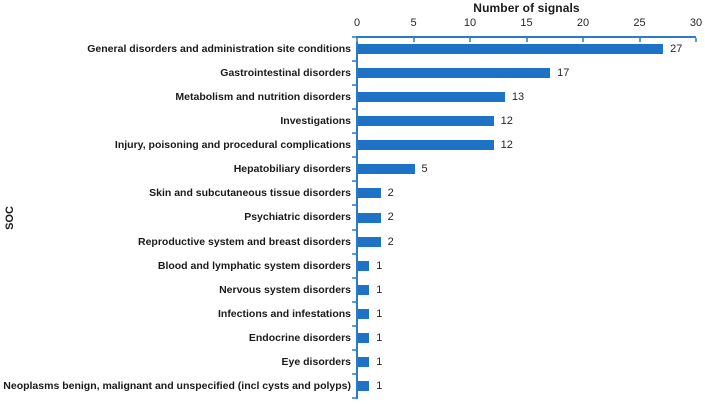  What do you see at coordinates (696, 23) in the screenshot?
I see `x-tick-label: 30` at bounding box center [696, 23].